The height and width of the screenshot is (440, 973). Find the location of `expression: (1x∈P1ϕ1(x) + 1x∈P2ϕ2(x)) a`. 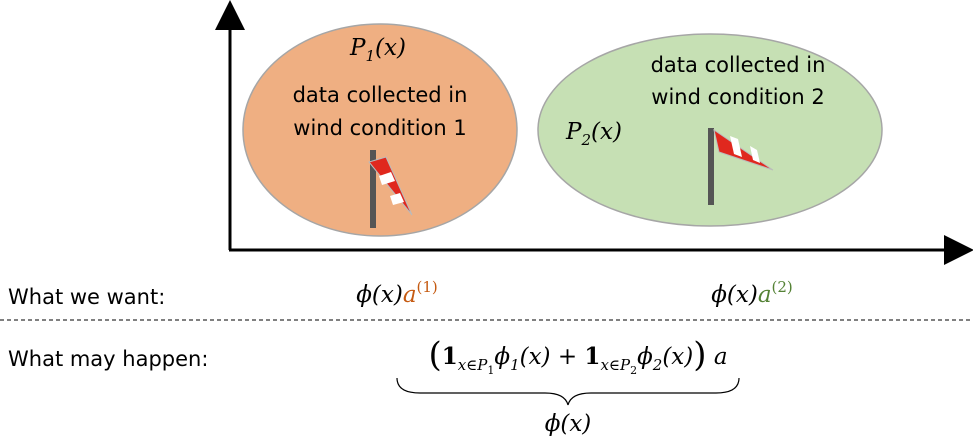

expression: (1x∈P1ϕ1(x) + 1x∈P2ϕ2(x)) a is located at coordinates (577, 356).